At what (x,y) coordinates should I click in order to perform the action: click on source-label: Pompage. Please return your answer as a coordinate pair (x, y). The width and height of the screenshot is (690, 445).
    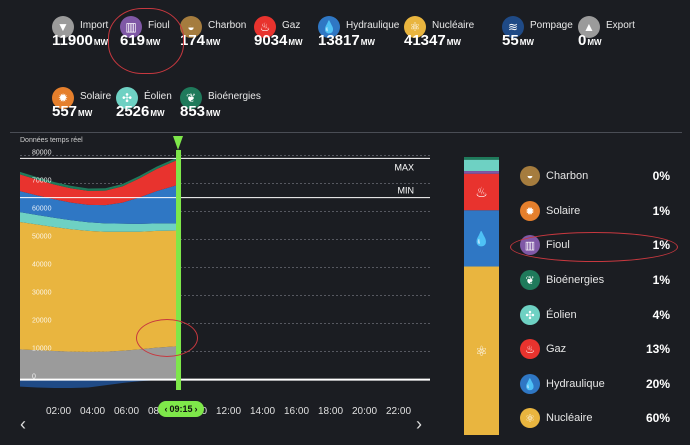
    Looking at the image, I should click on (551, 25).